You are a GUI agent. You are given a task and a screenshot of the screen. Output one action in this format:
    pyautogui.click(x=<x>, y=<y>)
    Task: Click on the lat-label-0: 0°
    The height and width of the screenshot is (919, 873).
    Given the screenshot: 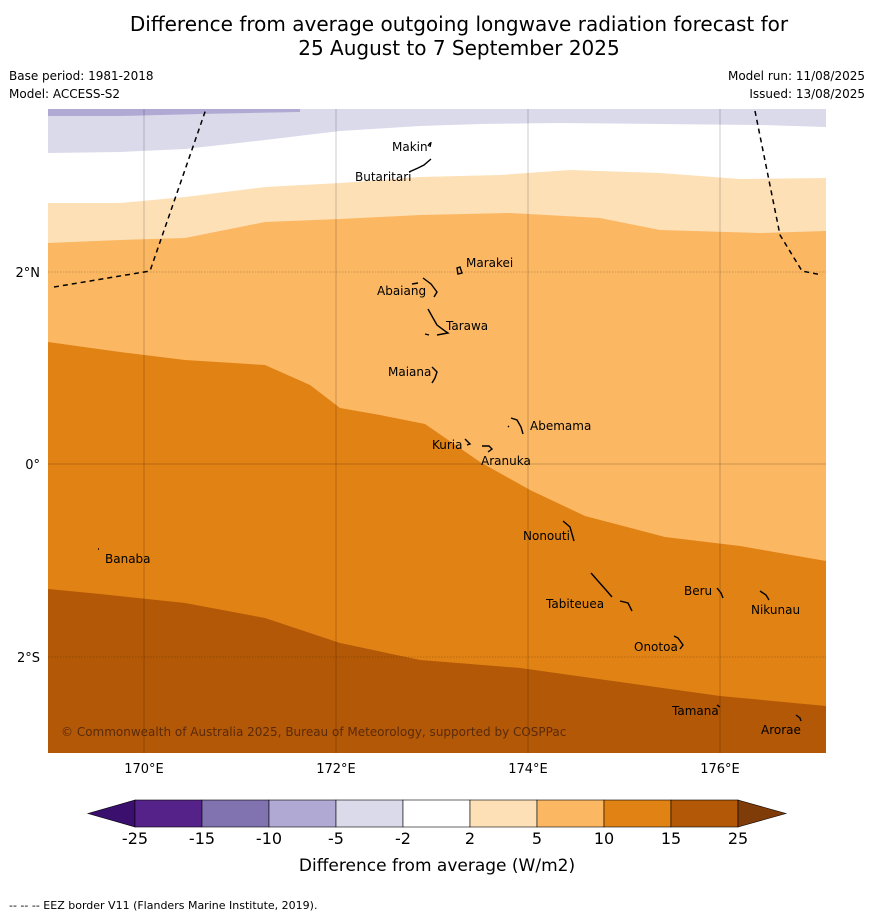 What is the action you would take?
    pyautogui.click(x=32, y=465)
    